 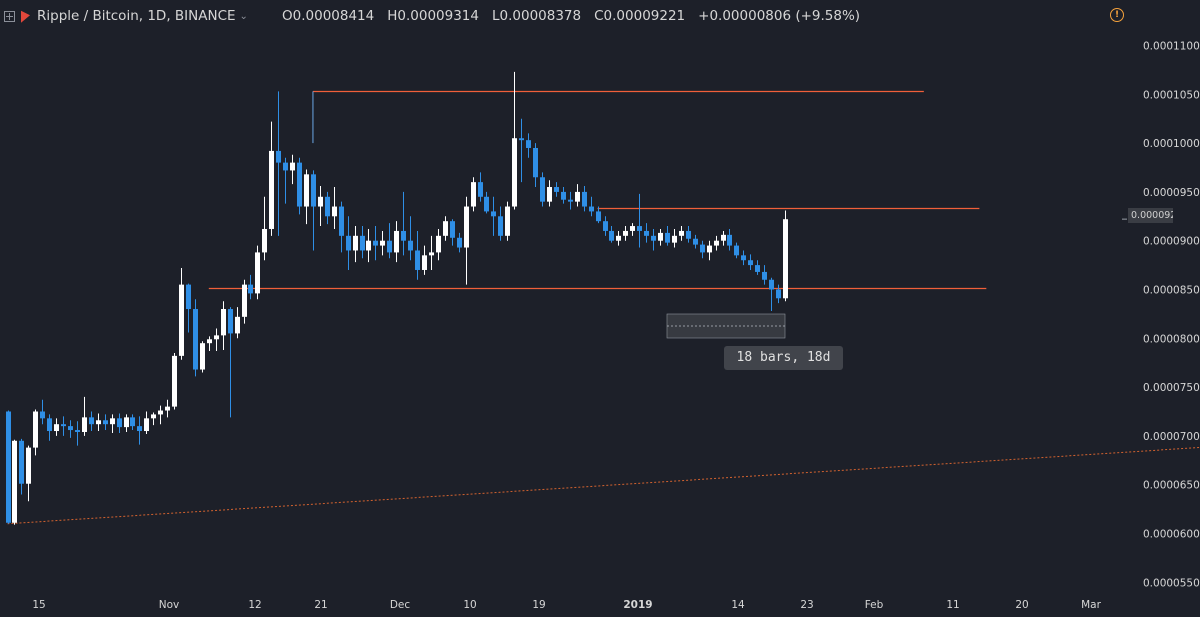 What do you see at coordinates (243, 16) in the screenshot?
I see `chevron-down-icon: ⌄` at bounding box center [243, 16].